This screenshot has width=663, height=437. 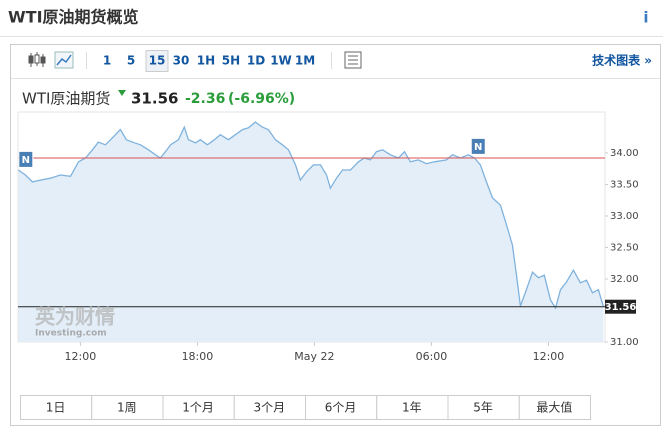 I want to click on interval-button: 30, so click(x=181, y=61).